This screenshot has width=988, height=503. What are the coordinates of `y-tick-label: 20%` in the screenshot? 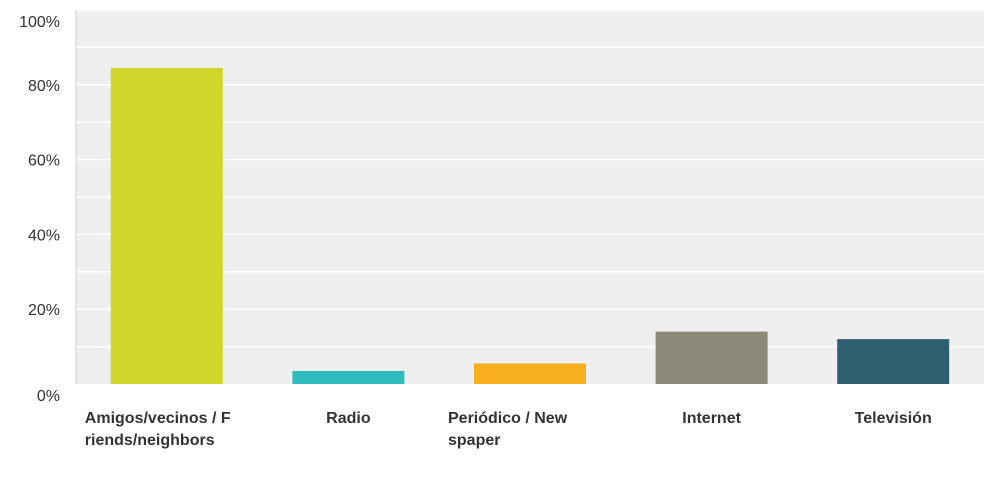 It's located at (44, 310).